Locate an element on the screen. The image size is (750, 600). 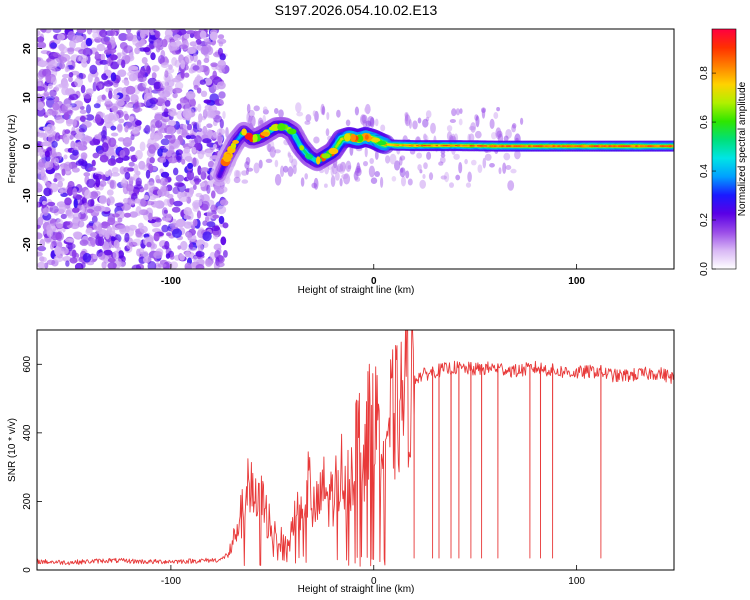
snr-y-axis: 0 200 400 600 is located at coordinates (32, 464).